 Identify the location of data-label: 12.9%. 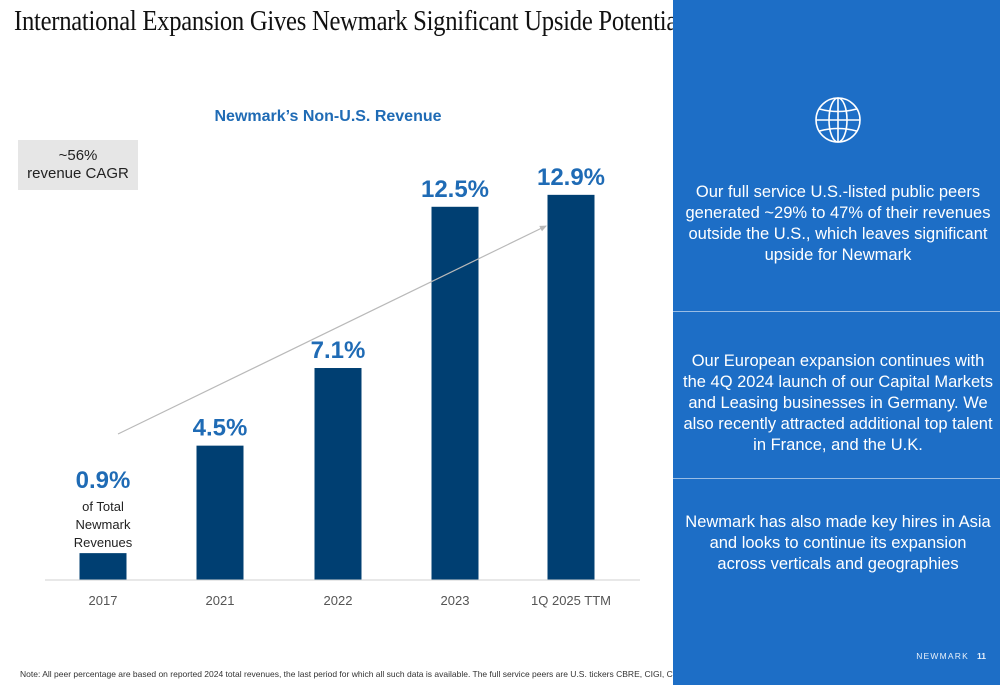
(571, 177).